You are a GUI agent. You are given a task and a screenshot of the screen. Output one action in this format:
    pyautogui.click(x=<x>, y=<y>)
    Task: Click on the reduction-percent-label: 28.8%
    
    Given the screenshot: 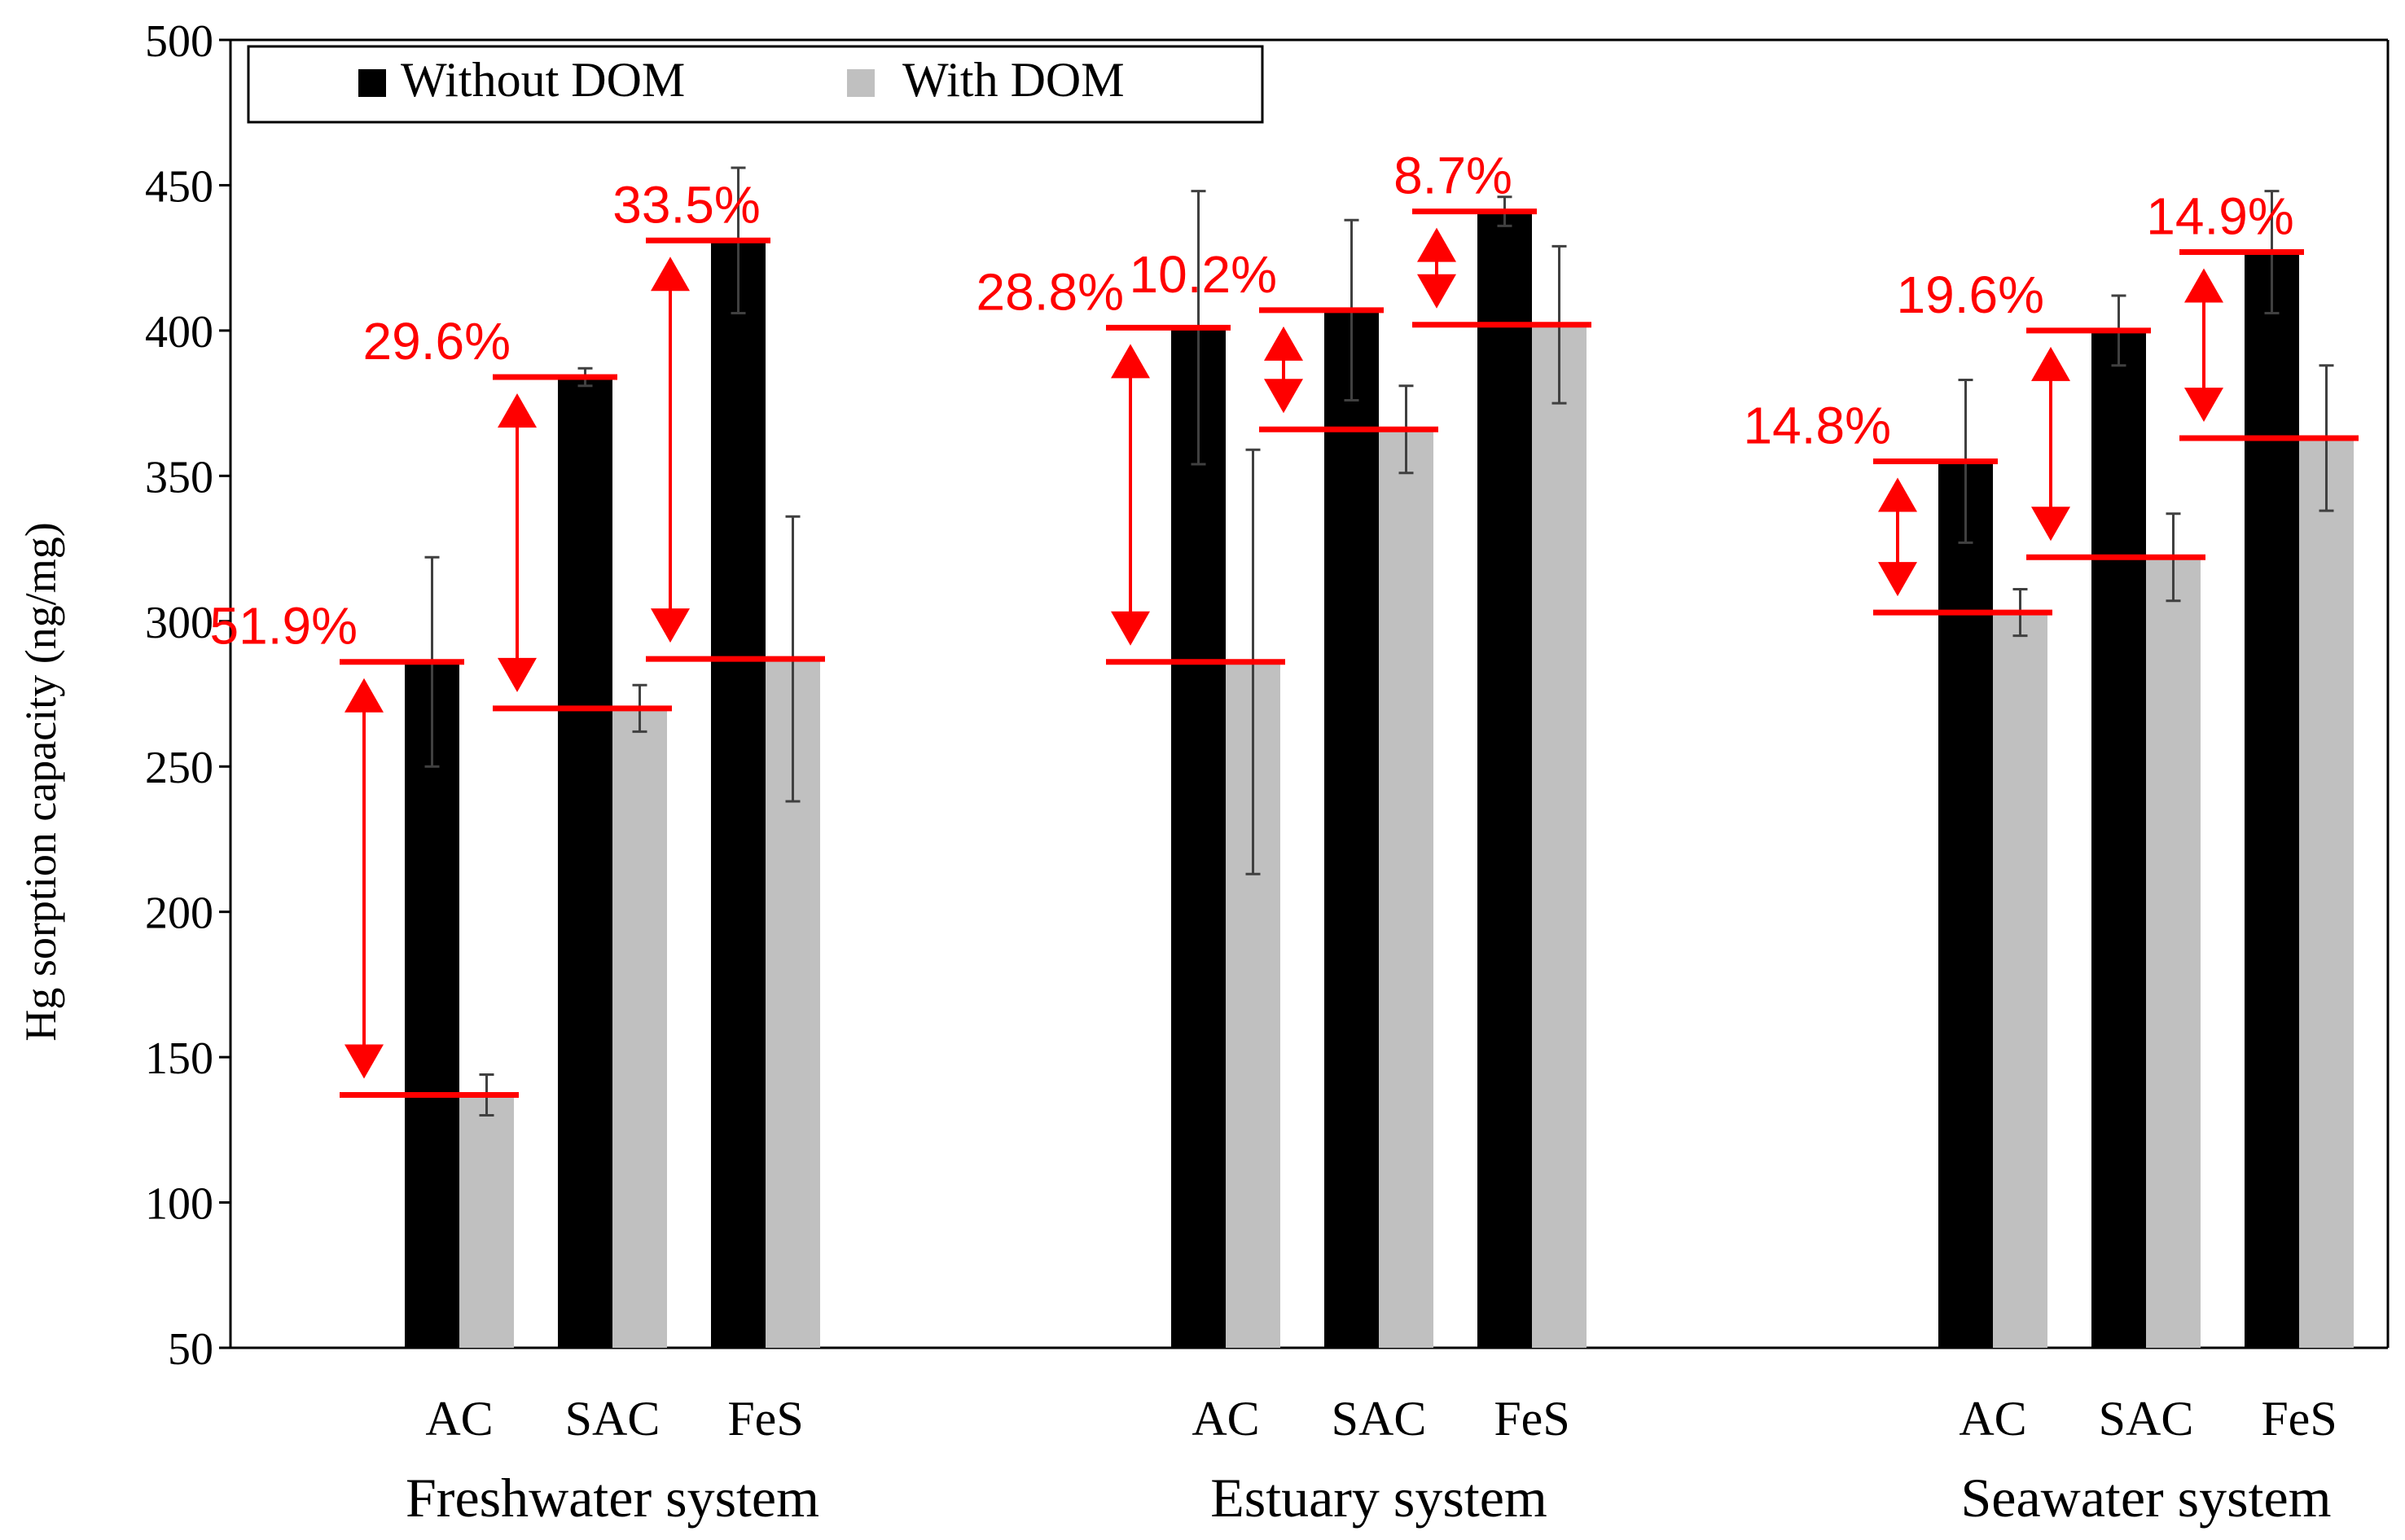 What is the action you would take?
    pyautogui.click(x=1050, y=291)
    